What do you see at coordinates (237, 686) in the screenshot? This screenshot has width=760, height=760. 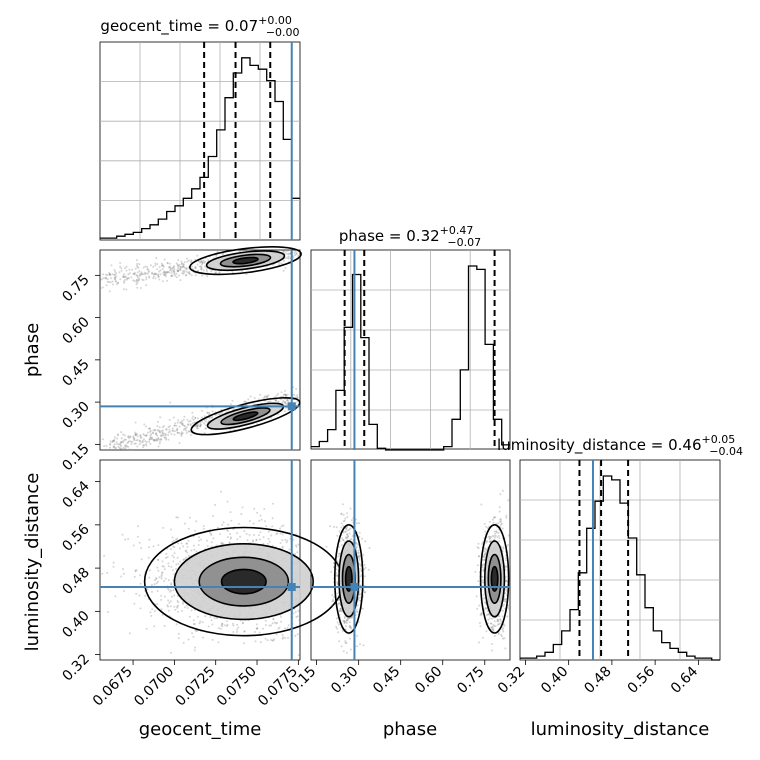 I see `x-tick-label: 0.0750` at bounding box center [237, 686].